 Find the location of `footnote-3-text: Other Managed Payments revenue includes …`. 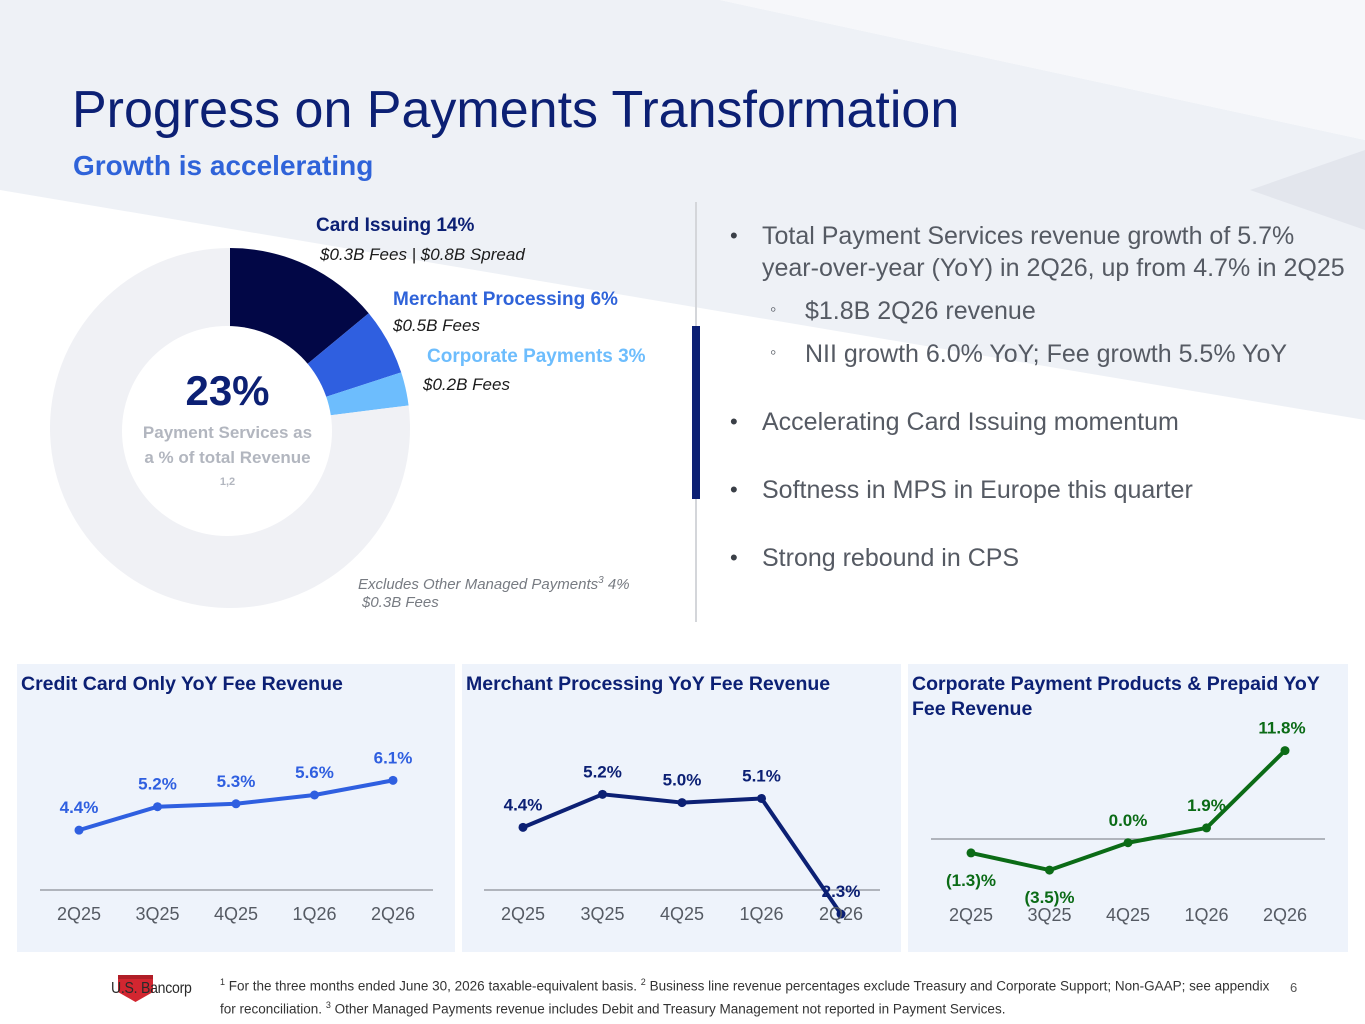

footnote-3-text: Other Managed Payments revenue includes … is located at coordinates (668, 1008).